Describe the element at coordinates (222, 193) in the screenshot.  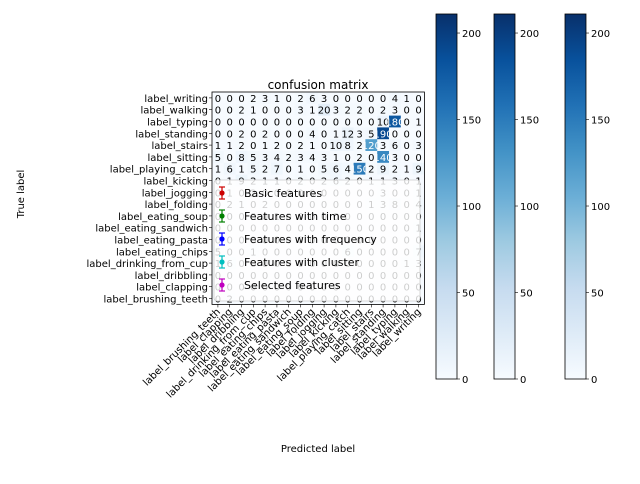
I see `legend-marker` at that location.